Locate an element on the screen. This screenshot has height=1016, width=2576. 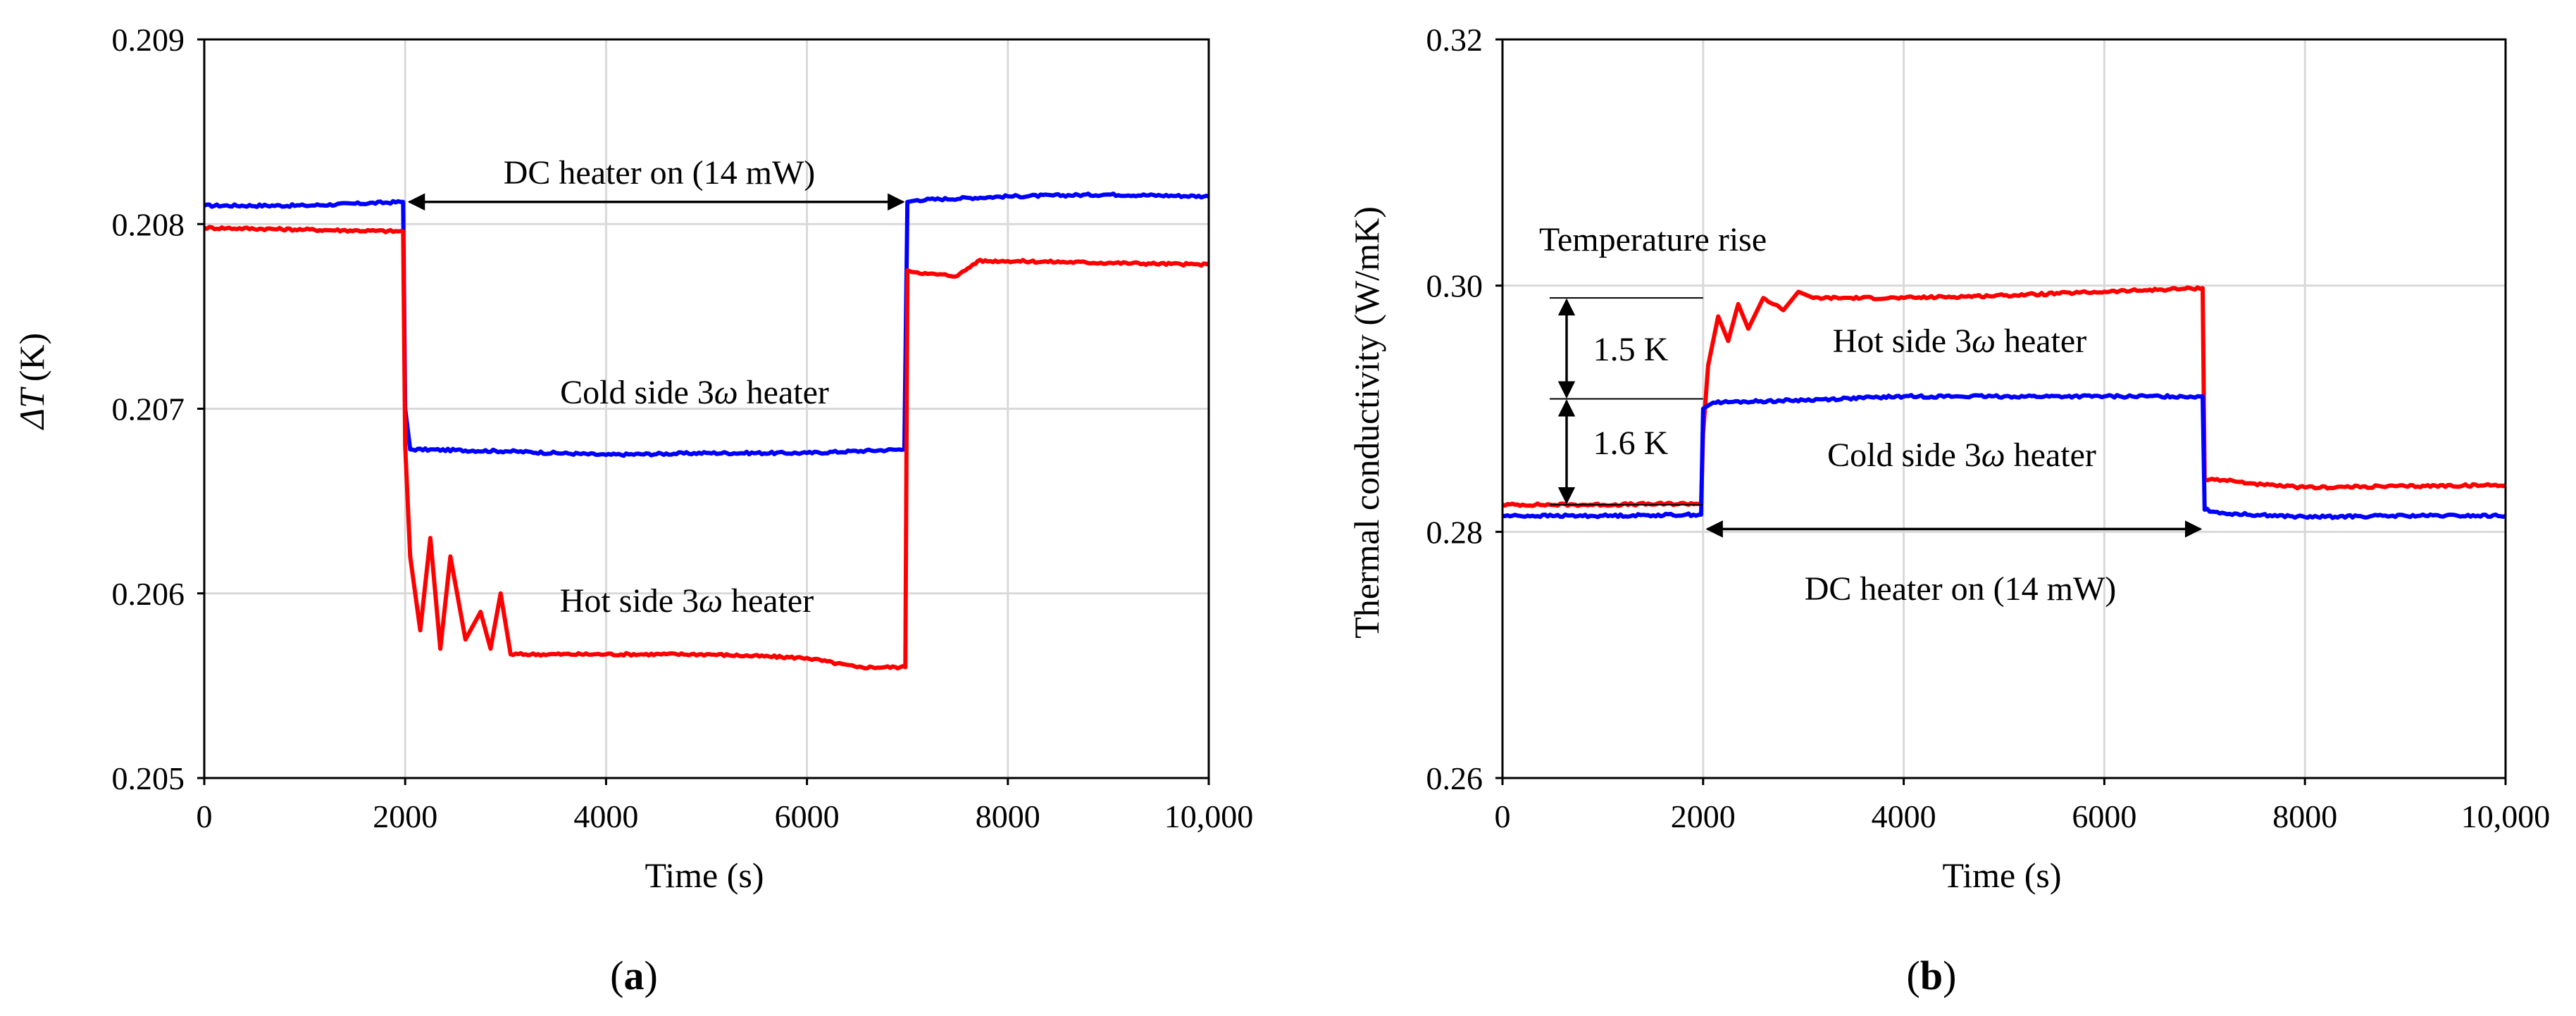
y-tick-label-a: 0.209 is located at coordinates (148, 40).